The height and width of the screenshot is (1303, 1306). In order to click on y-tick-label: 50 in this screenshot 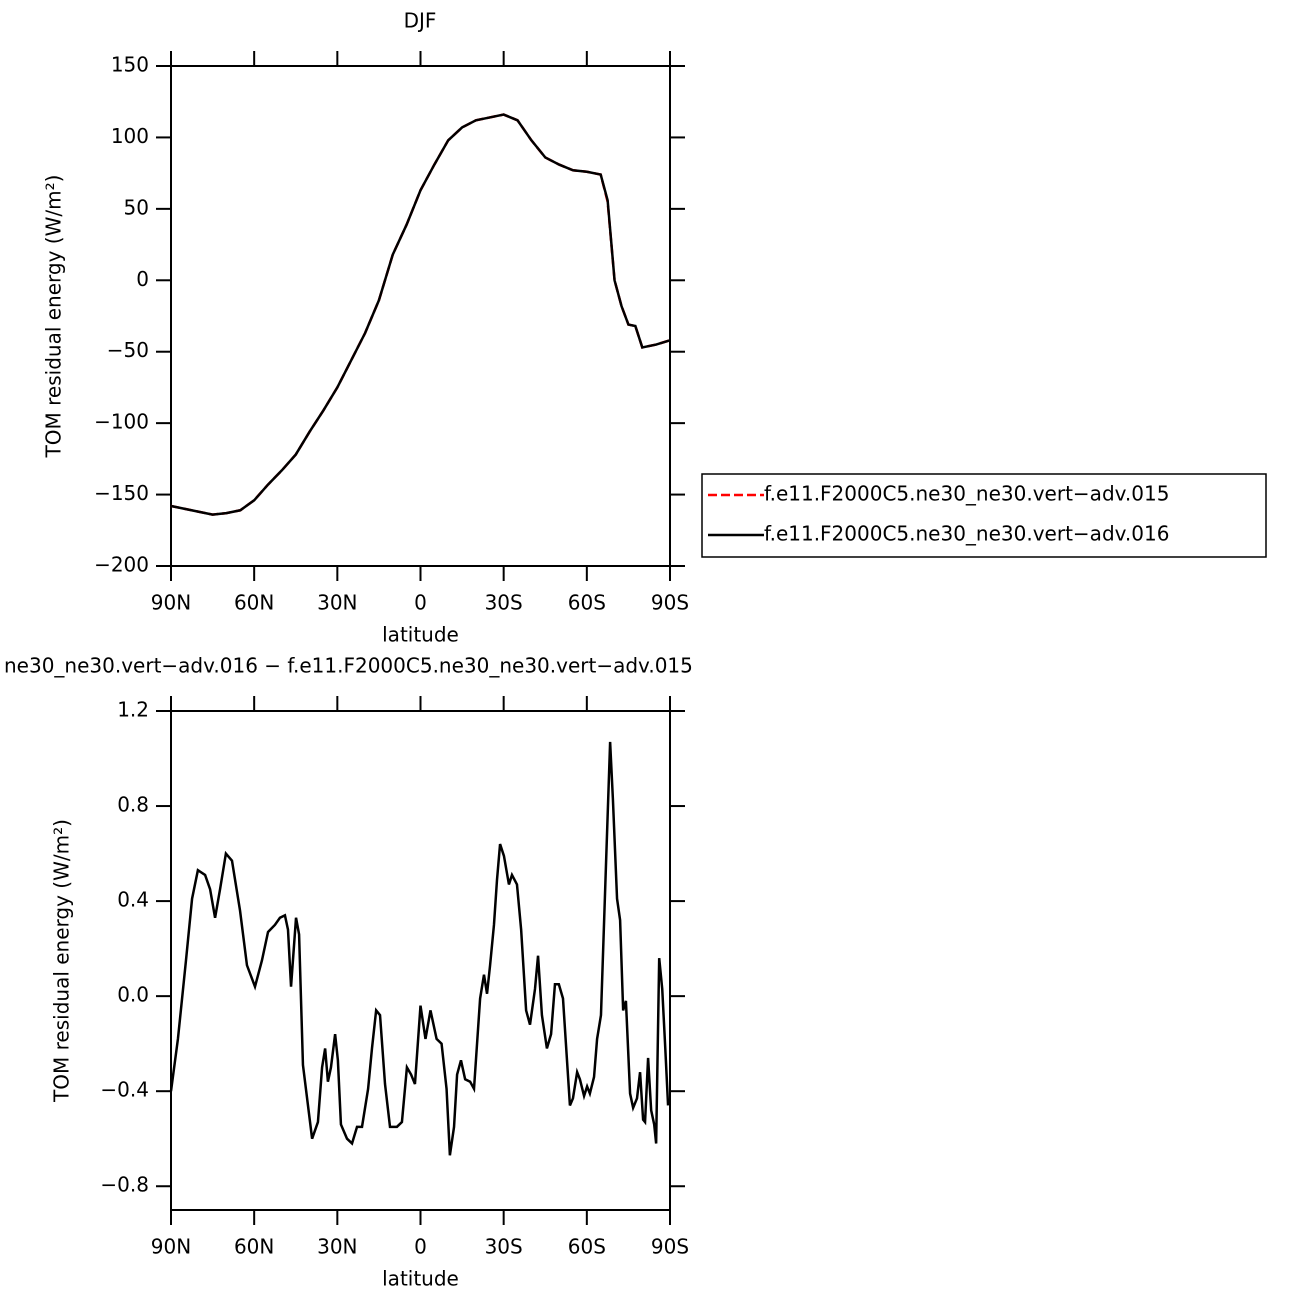, I will do `click(136, 207)`.